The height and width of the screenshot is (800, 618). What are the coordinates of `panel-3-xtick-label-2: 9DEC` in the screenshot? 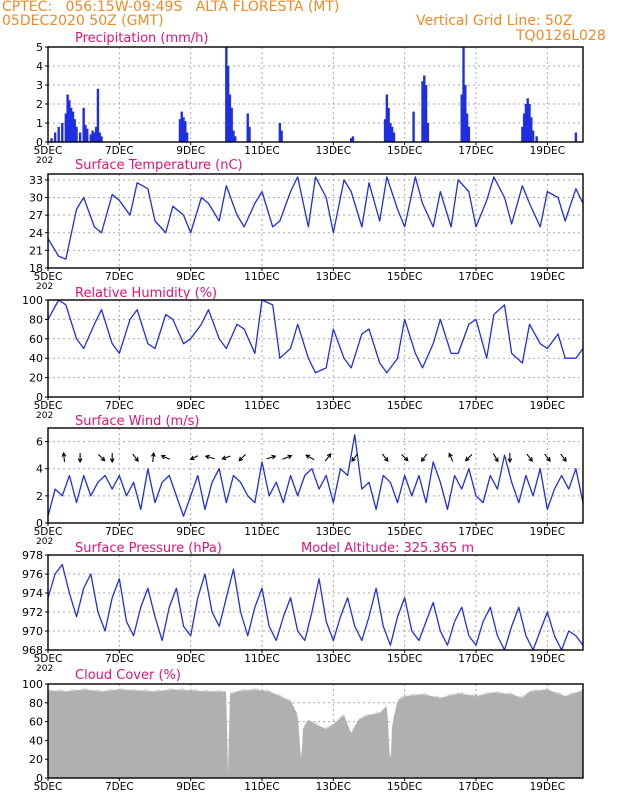 It's located at (190, 406).